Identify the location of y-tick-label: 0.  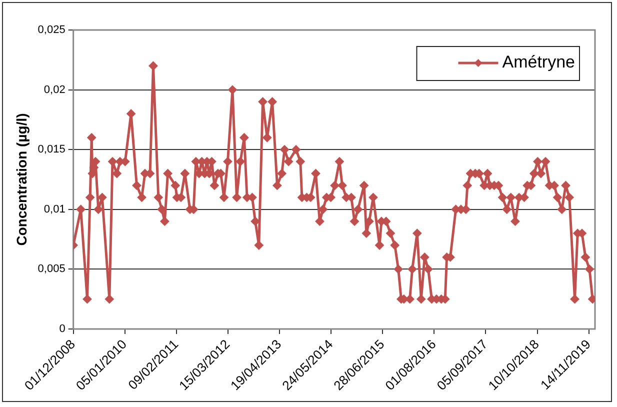
(62, 328).